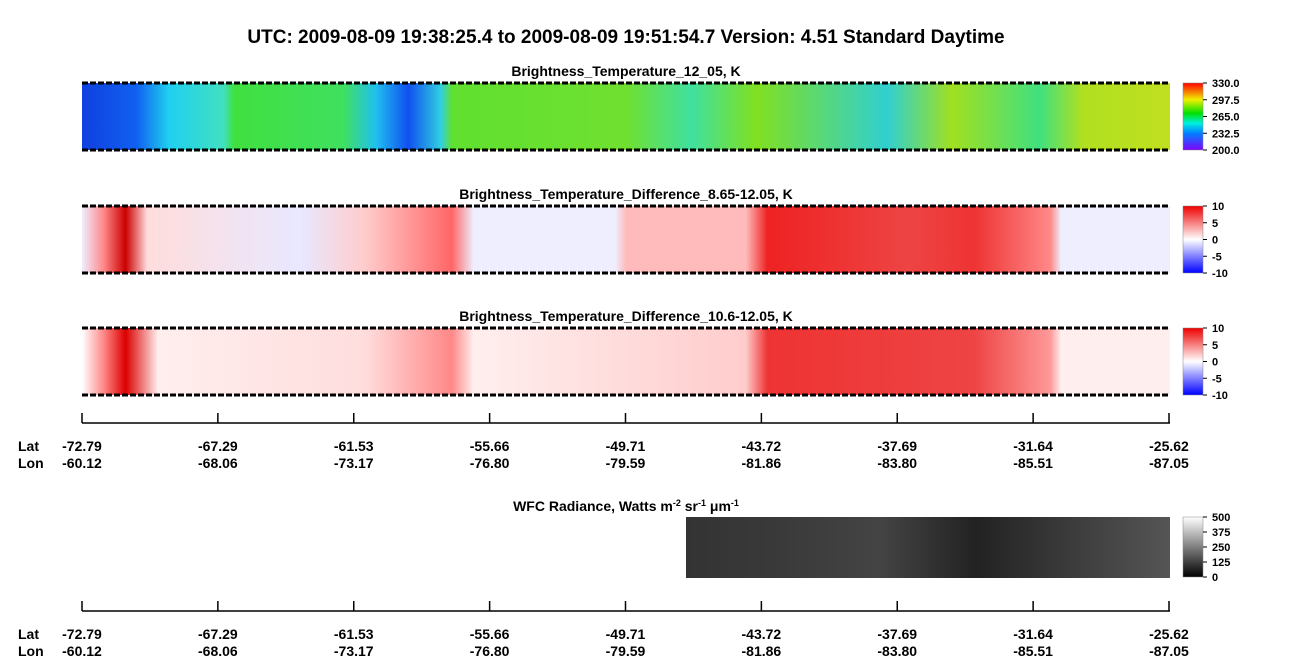 This screenshot has height=672, width=1300. Describe the element at coordinates (1226, 151) in the screenshot. I see `colorbar-label: 200.0` at that location.